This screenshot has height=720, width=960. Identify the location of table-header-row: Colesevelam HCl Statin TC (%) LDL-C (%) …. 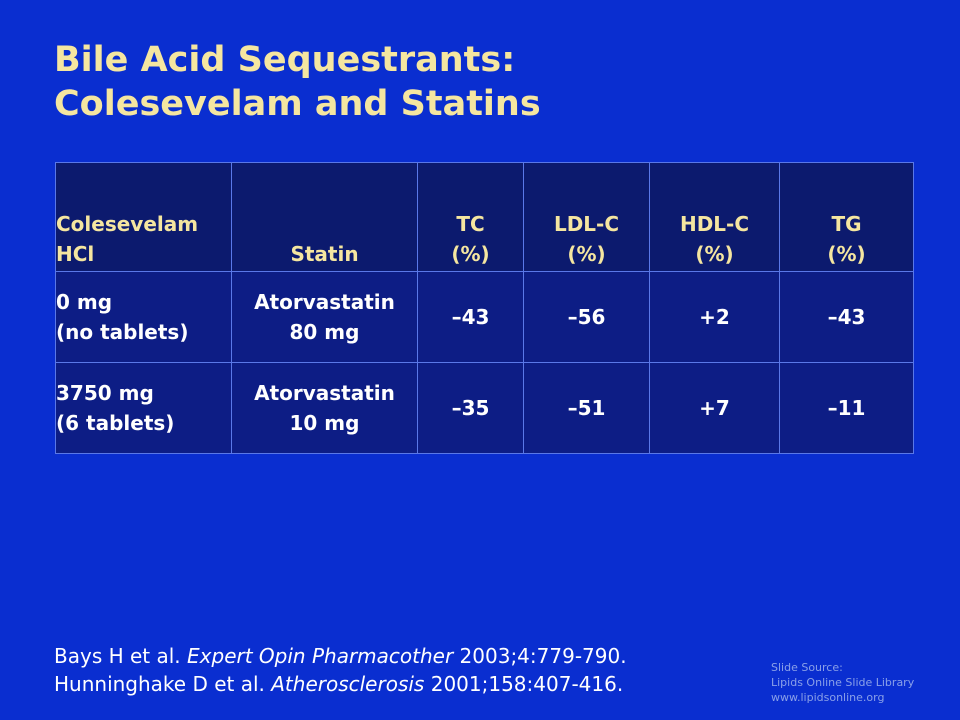
(484, 217).